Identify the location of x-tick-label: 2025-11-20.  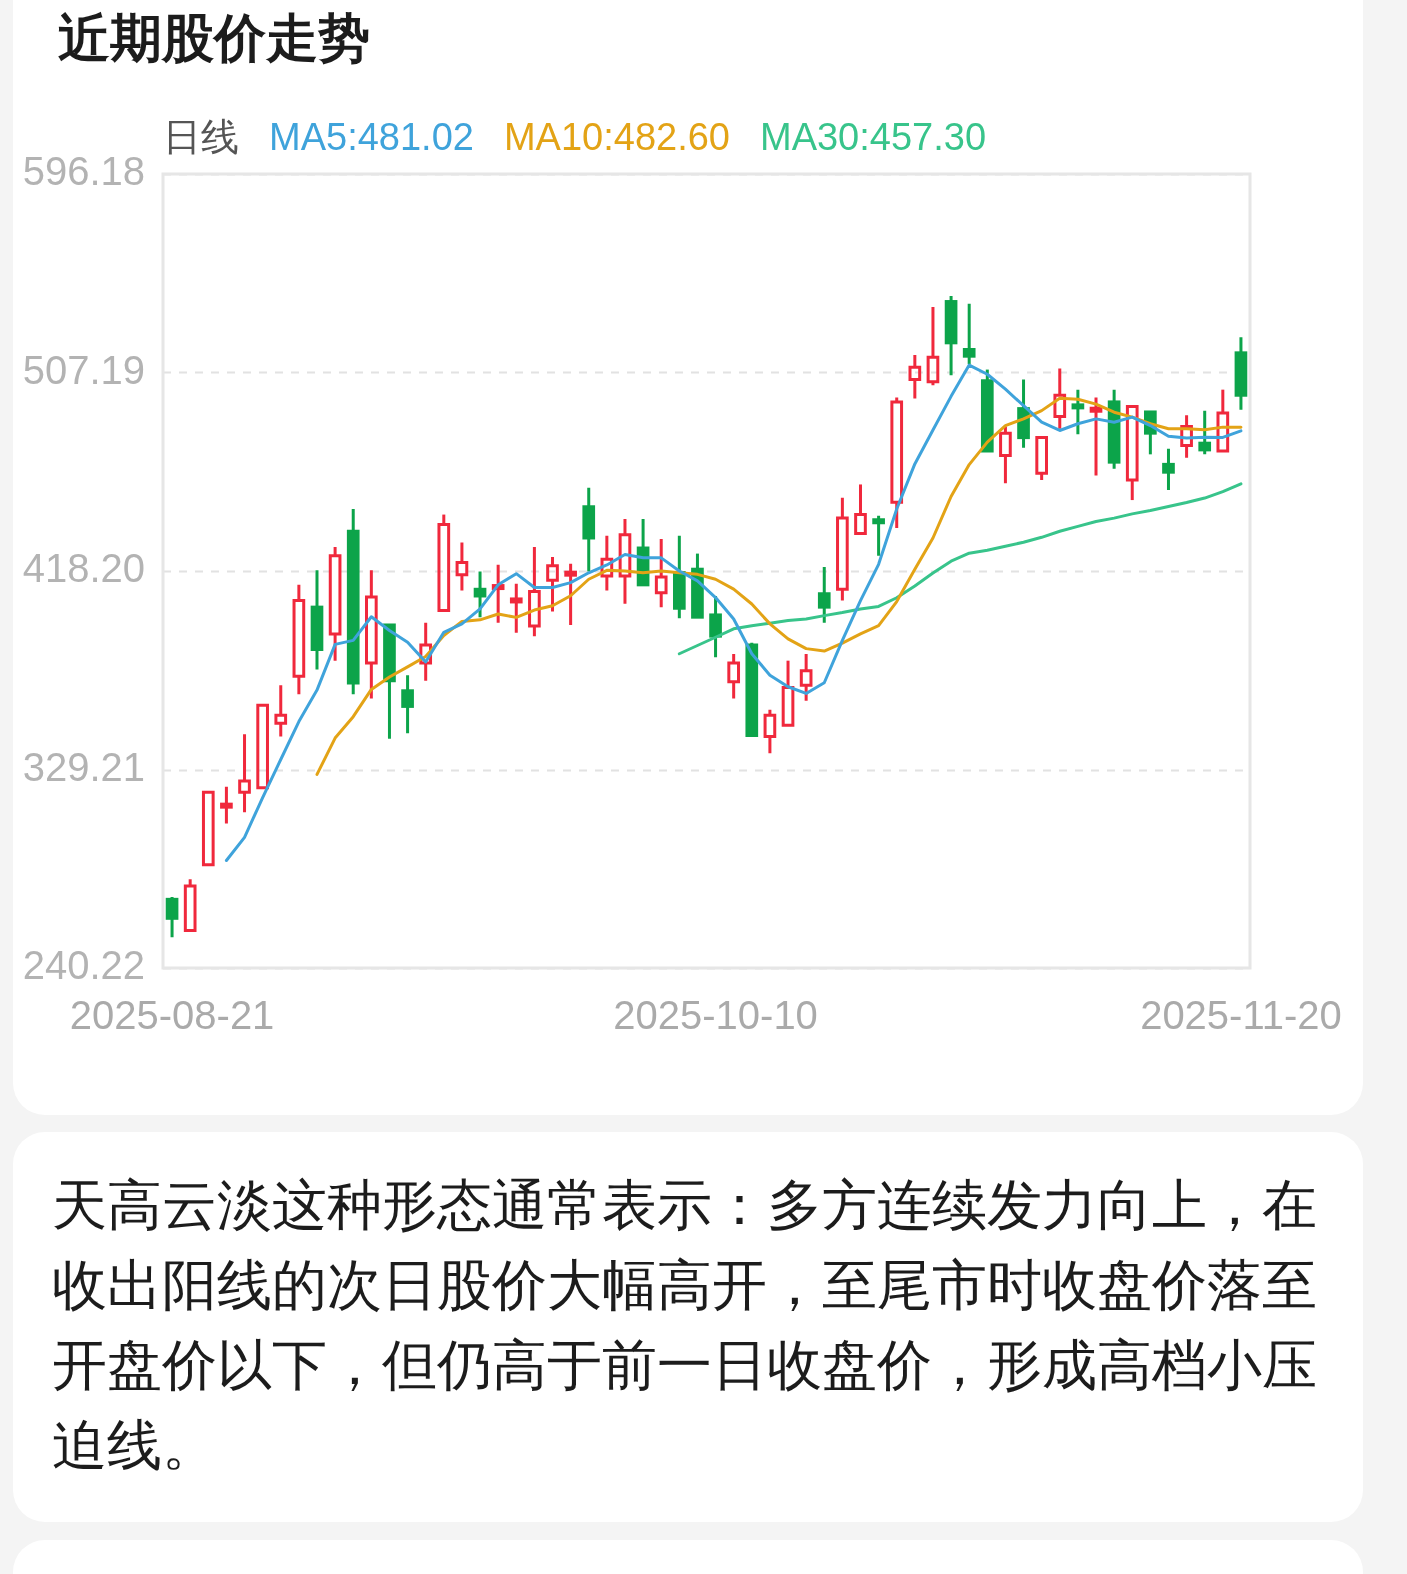
(1241, 1015).